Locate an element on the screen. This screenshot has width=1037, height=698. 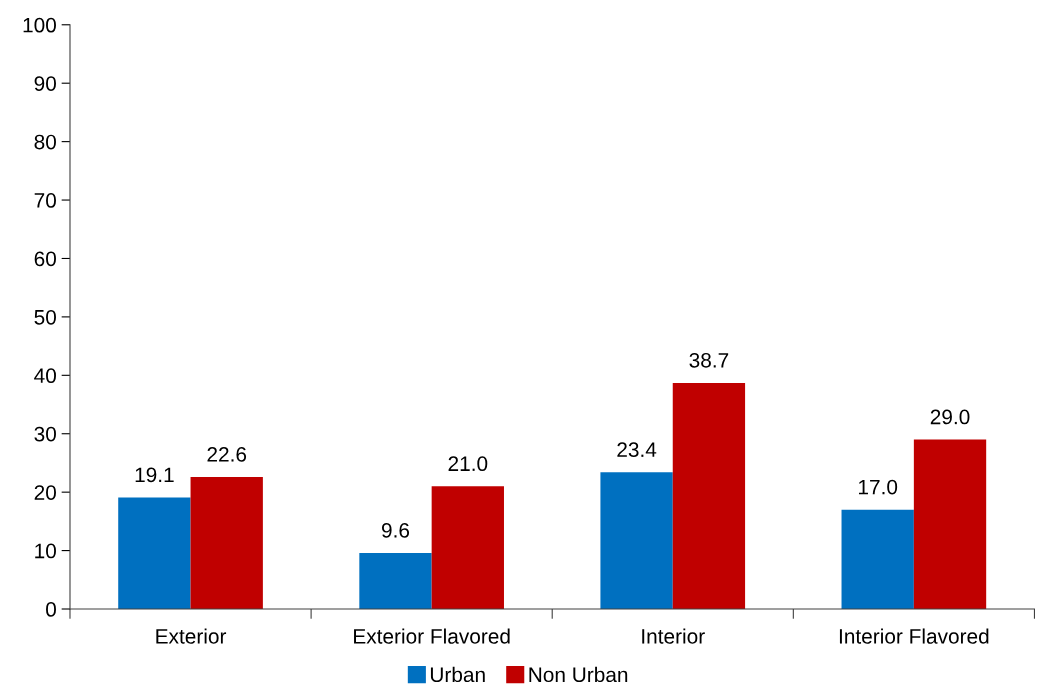
y-tick-label: 0 is located at coordinates (51, 609).